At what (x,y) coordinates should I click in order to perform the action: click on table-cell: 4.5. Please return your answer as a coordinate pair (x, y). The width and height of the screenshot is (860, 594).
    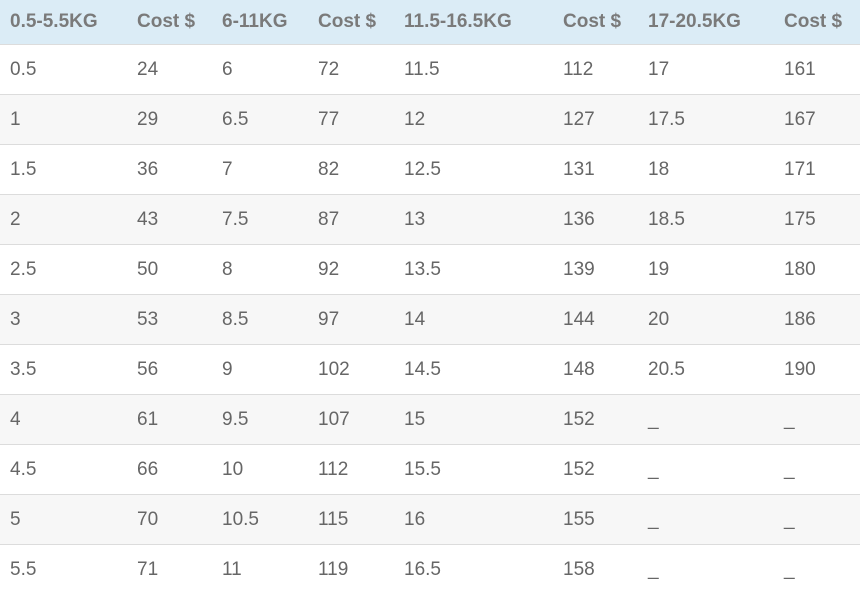
    Looking at the image, I should click on (63, 470).